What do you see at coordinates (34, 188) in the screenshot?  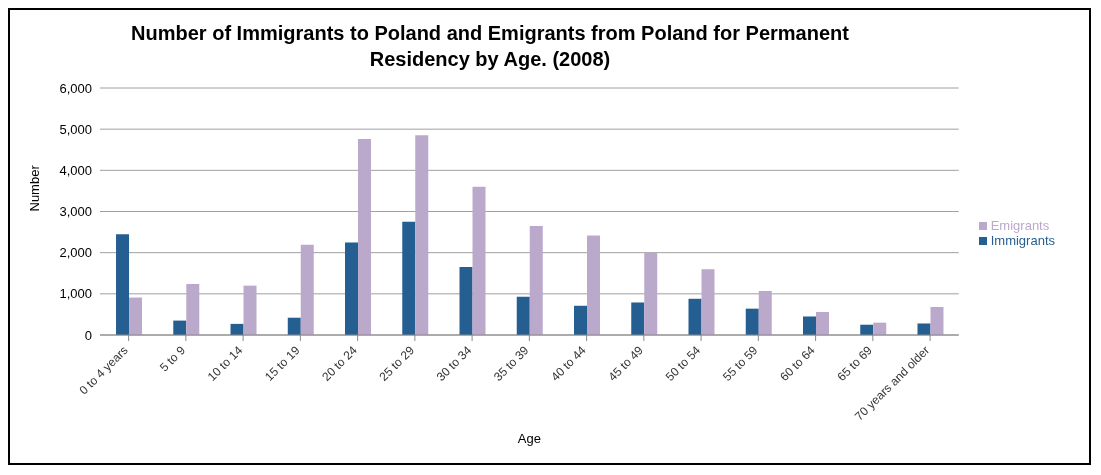 I see `y-axis-title: Number` at bounding box center [34, 188].